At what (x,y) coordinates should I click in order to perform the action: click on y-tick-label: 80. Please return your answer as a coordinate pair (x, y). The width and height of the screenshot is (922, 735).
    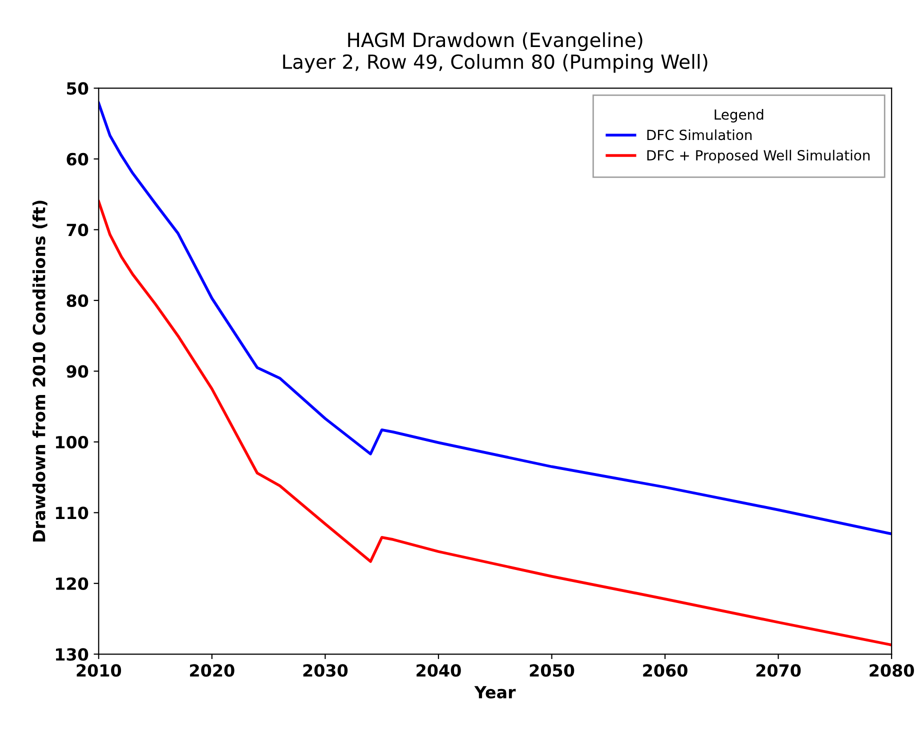
    Looking at the image, I should click on (77, 300).